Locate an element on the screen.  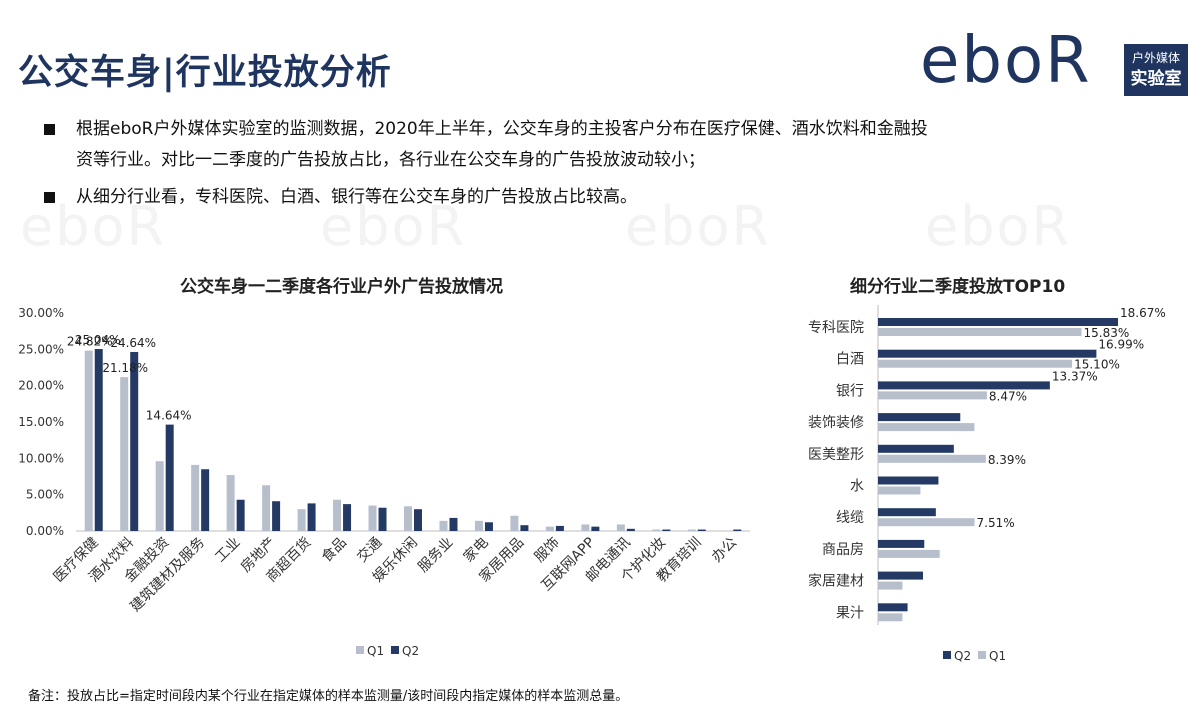
x-category-label: 工业 is located at coordinates (227, 550).